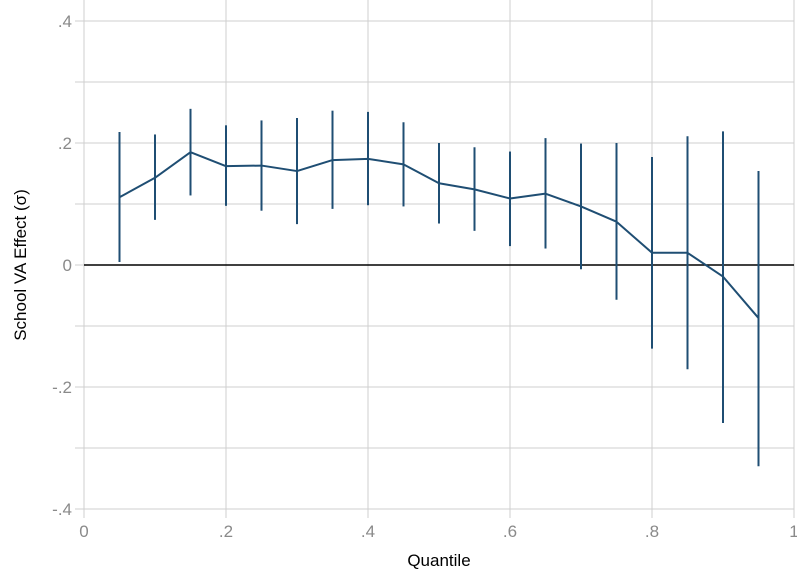 This screenshot has height=575, width=797. Describe the element at coordinates (65, 21) in the screenshot. I see `y-tick-label: .4` at that location.